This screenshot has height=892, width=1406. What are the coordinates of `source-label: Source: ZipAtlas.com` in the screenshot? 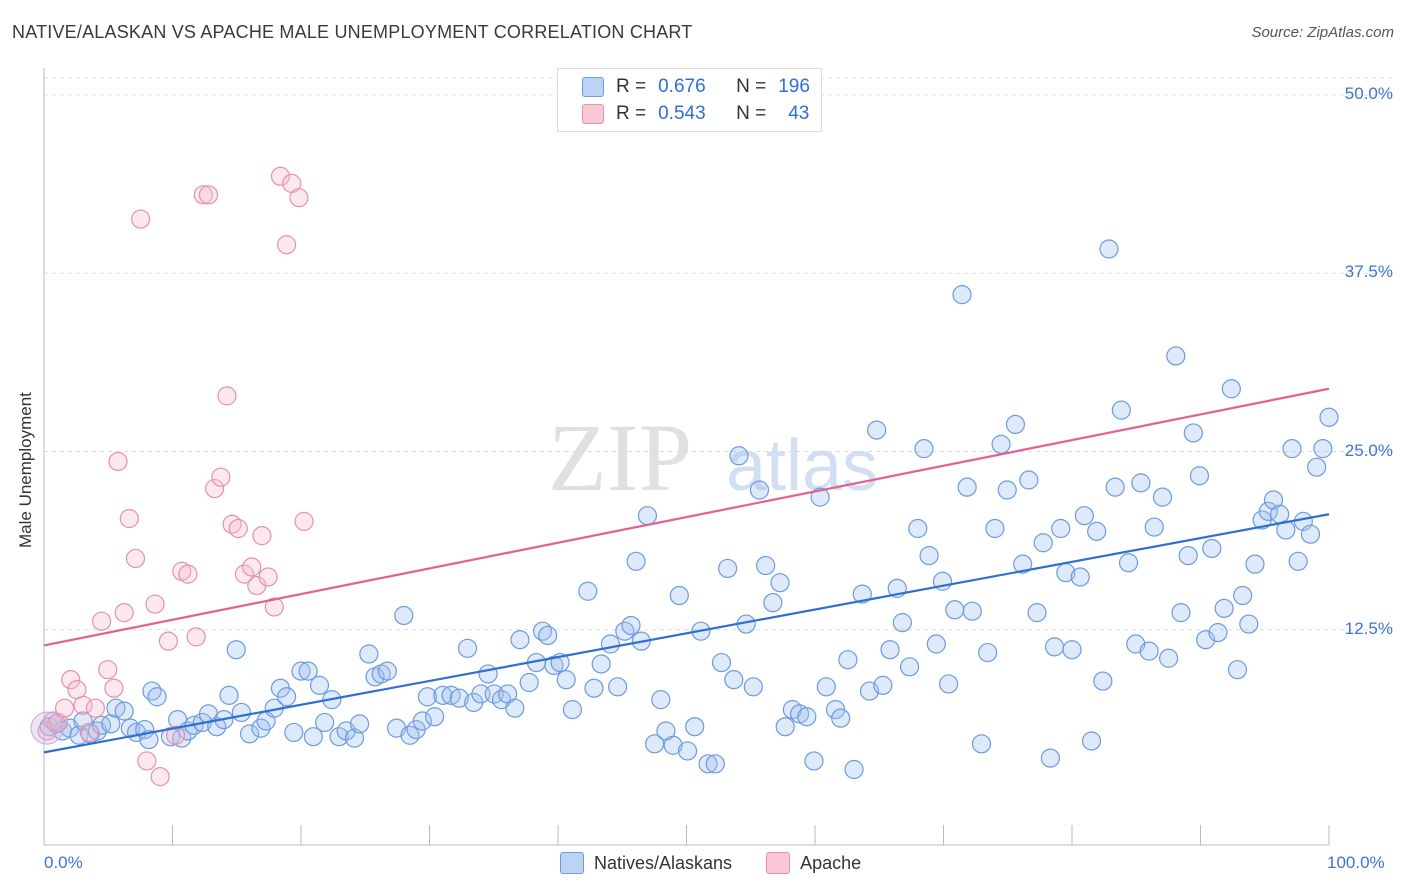 It's located at (1322, 32).